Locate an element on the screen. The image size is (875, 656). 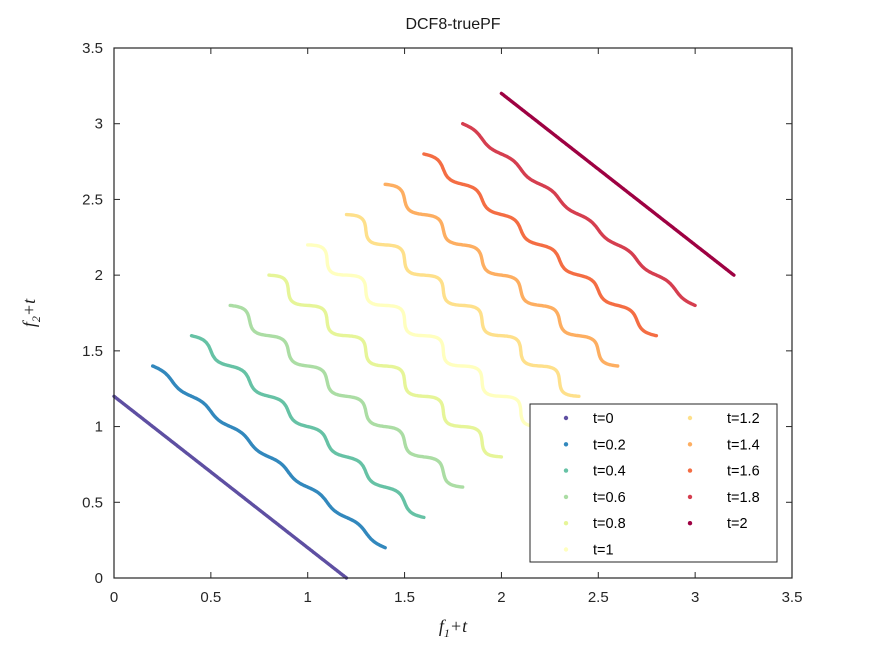
curve-t=1 is located at coordinates (424, 336).